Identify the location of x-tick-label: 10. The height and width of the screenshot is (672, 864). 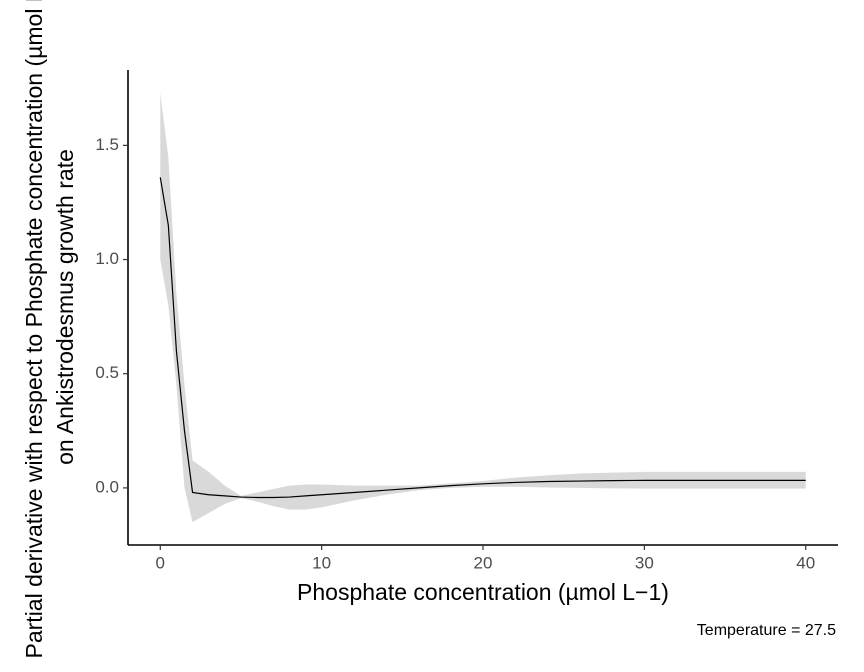
(321, 562).